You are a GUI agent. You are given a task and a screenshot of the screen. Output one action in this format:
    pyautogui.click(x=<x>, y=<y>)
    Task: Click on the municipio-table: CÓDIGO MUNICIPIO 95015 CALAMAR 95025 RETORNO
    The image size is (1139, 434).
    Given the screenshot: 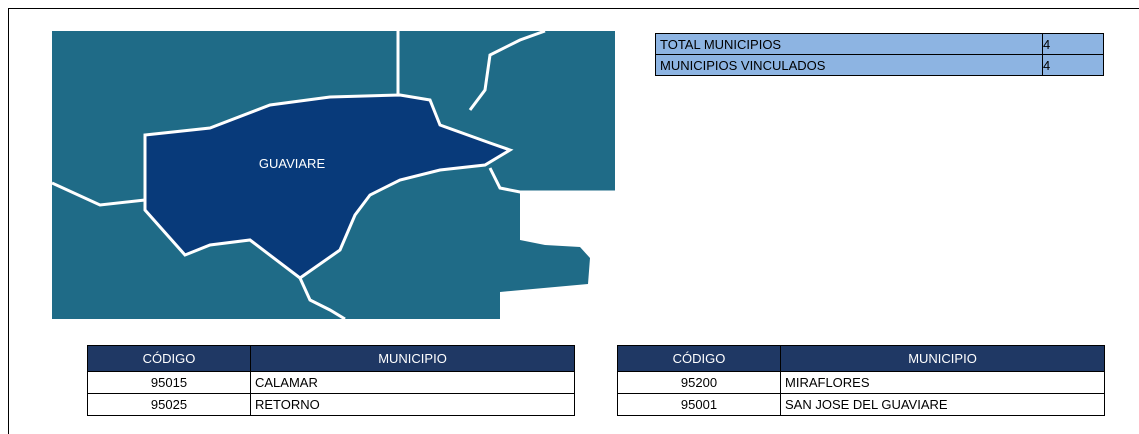 What is the action you would take?
    pyautogui.click(x=331, y=380)
    